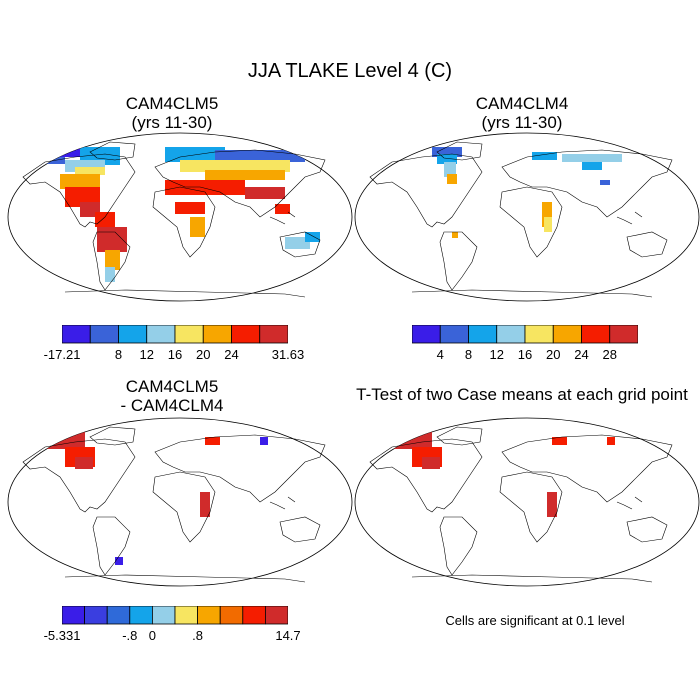 The height and width of the screenshot is (700, 700). I want to click on panel-title-diff-line1: CAM4CLM5, so click(172, 386).